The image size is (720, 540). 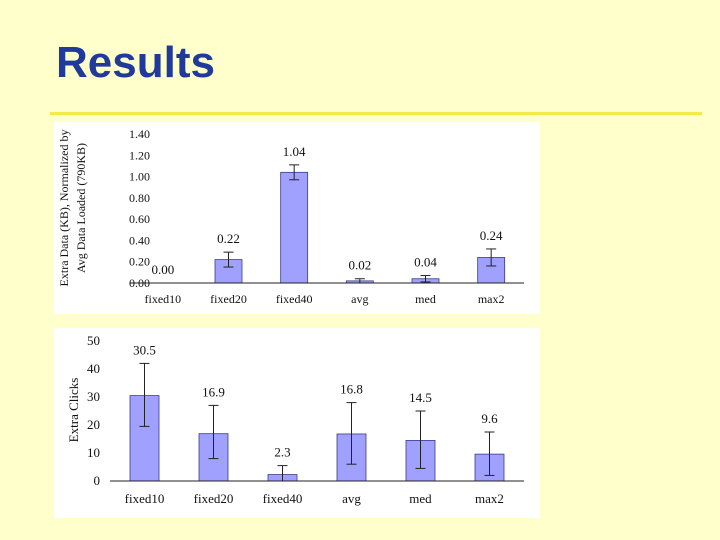 I want to click on bar, so click(x=294, y=227).